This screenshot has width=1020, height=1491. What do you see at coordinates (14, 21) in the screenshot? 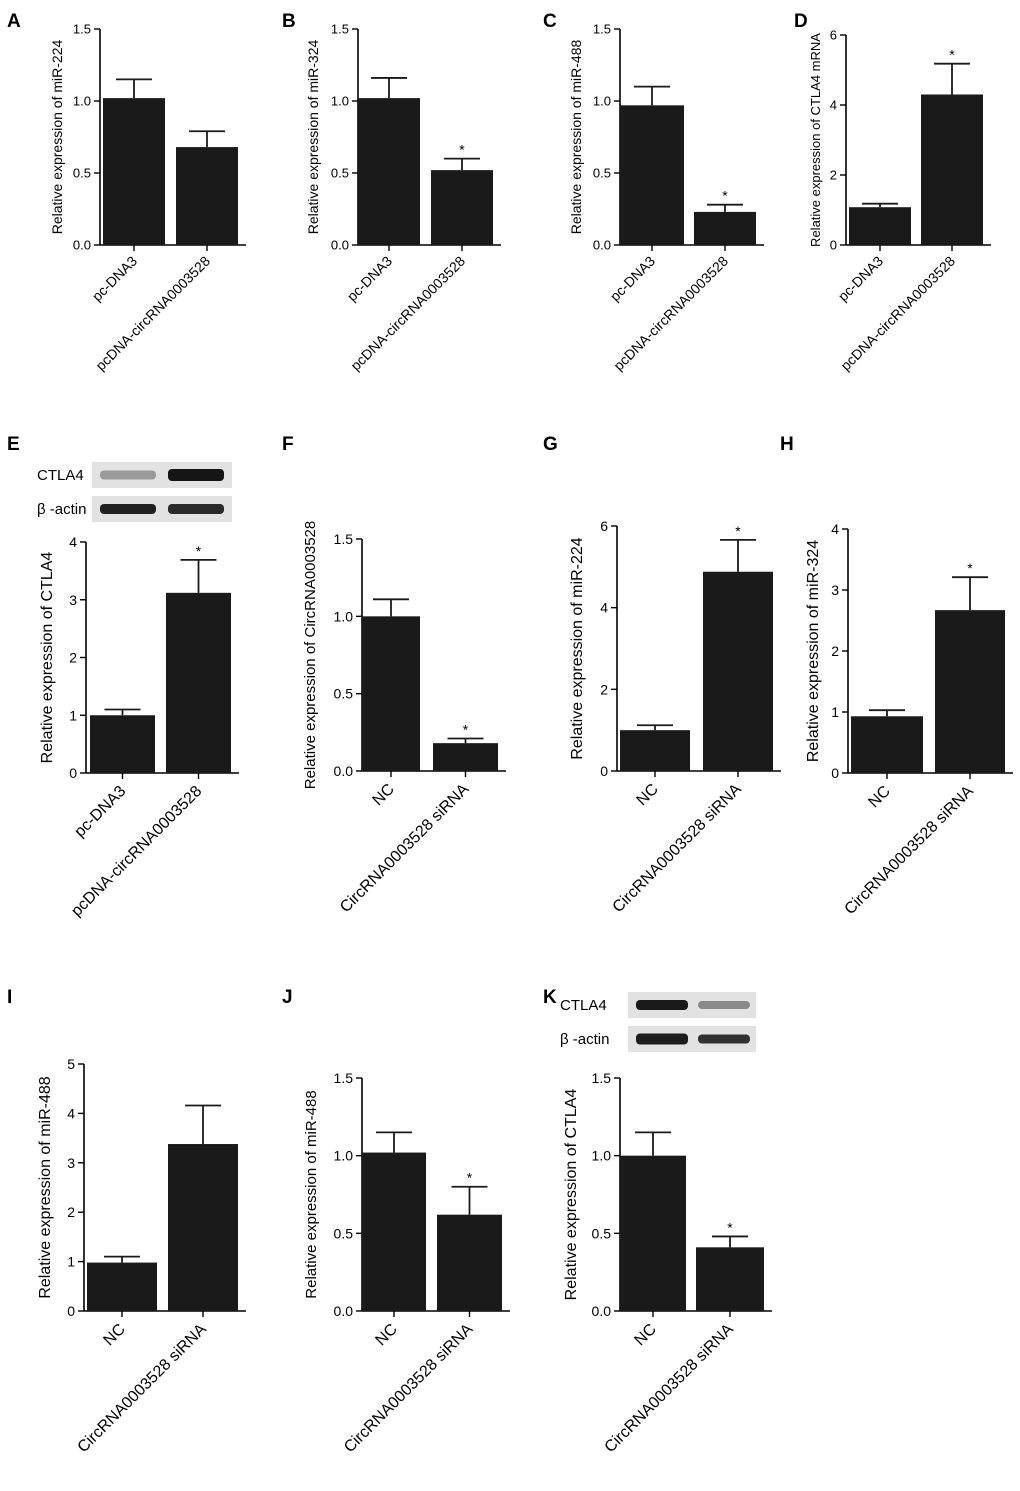
I see `panel-letter: A` at bounding box center [14, 21].